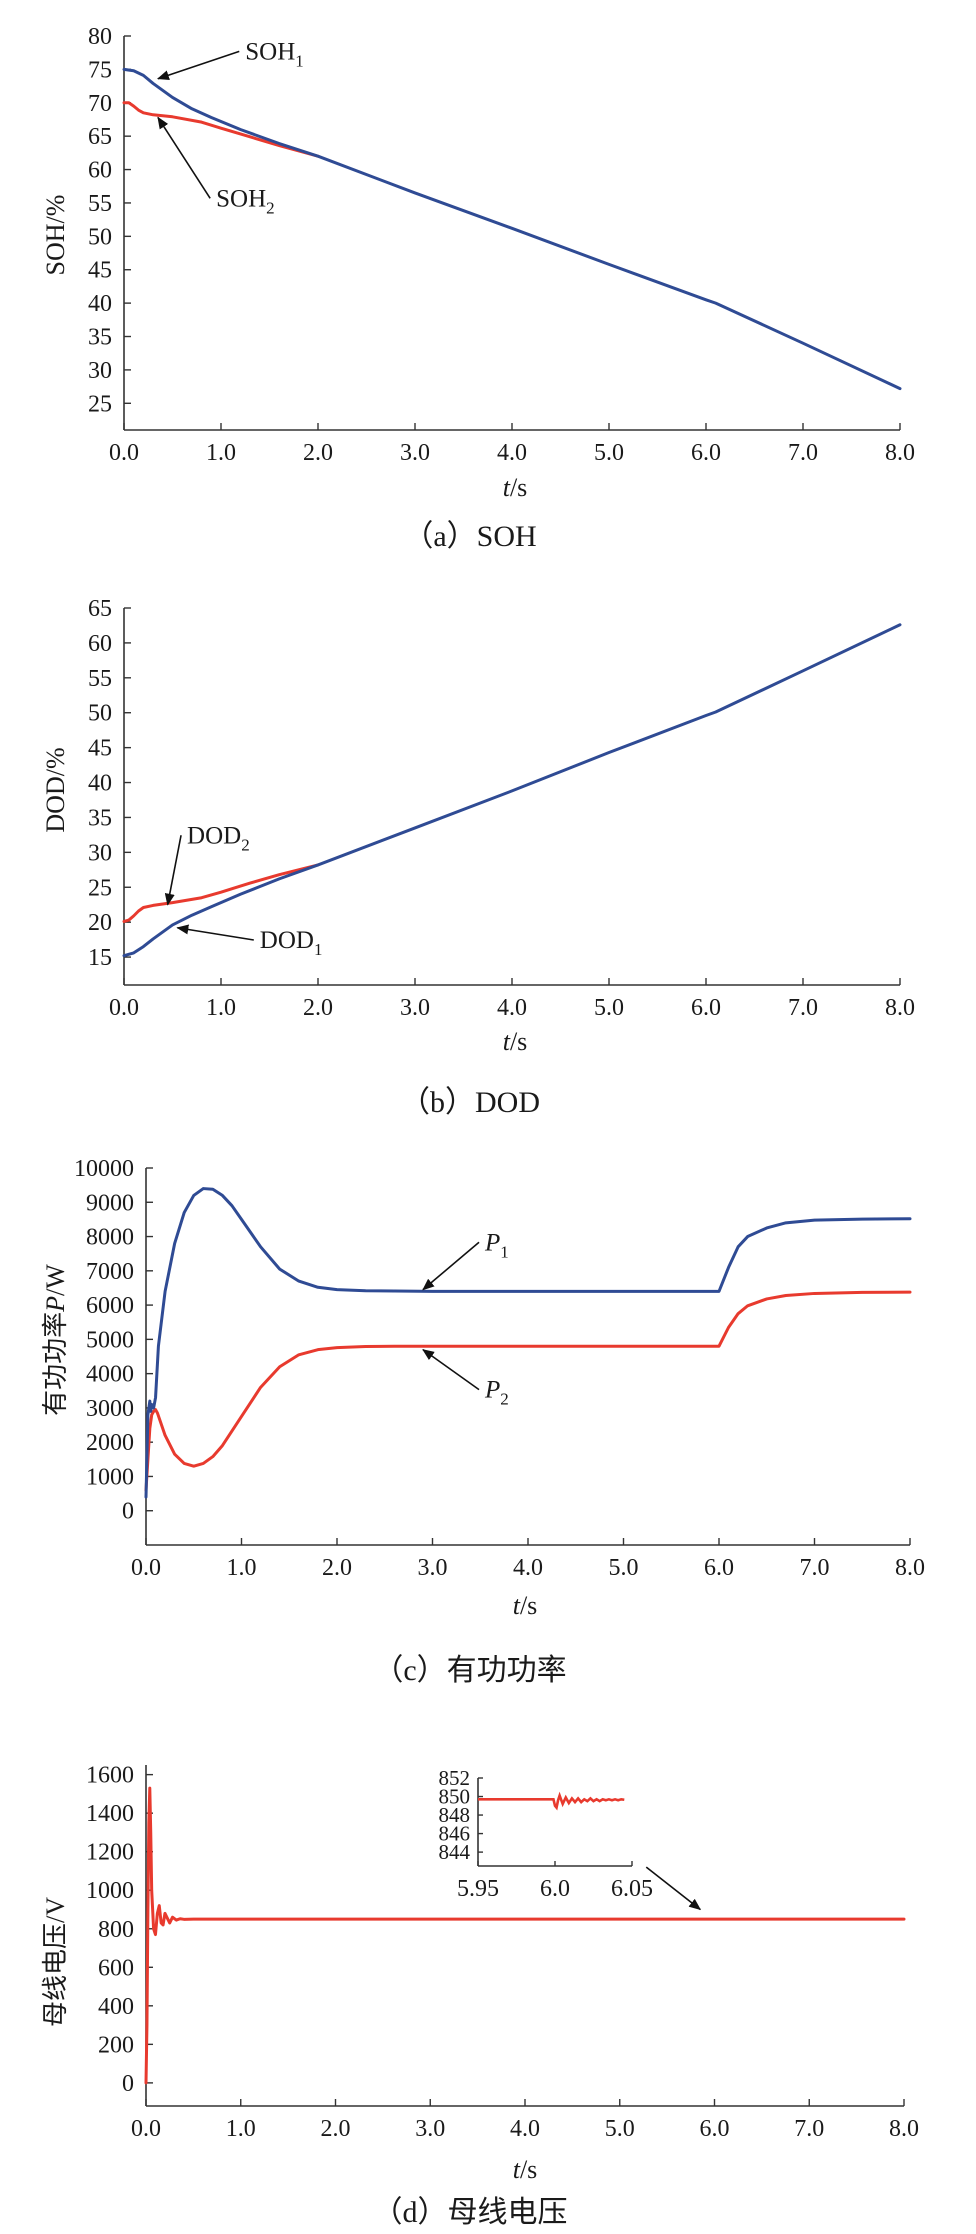 This screenshot has width=976, height=2234. What do you see at coordinates (900, 453) in the screenshot?
I see `soh-x-tick-label: 8.0` at bounding box center [900, 453].